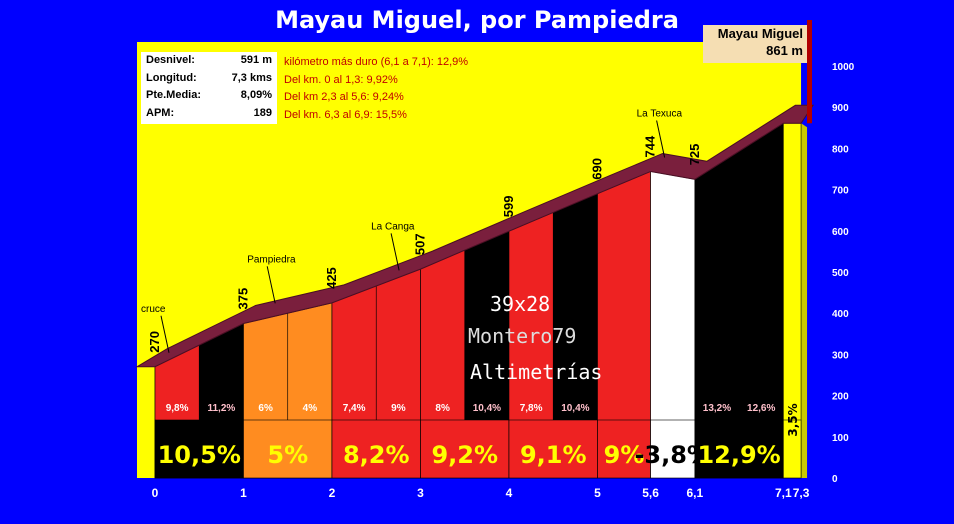 The image size is (954, 524). I want to click on half-km-slope-label: 11,2%, so click(221, 408).